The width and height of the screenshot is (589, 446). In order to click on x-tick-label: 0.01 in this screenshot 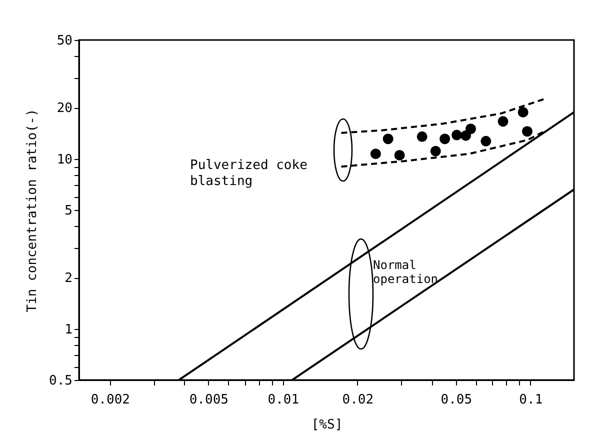, I will do `click(284, 400)`.